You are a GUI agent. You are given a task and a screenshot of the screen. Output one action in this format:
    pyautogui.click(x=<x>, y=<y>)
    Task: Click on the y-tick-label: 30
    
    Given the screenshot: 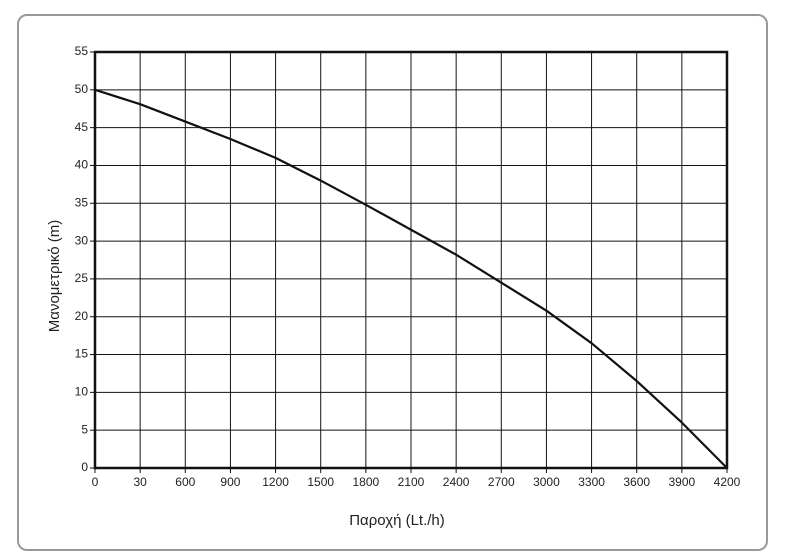 What is the action you would take?
    pyautogui.click(x=82, y=240)
    